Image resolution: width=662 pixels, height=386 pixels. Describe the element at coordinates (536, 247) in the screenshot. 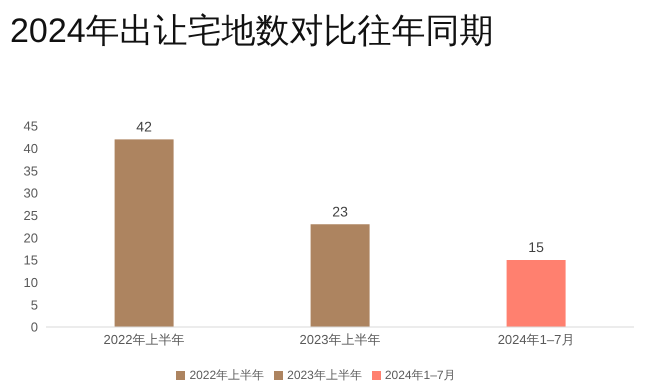

I see `data-label: 15` at that location.